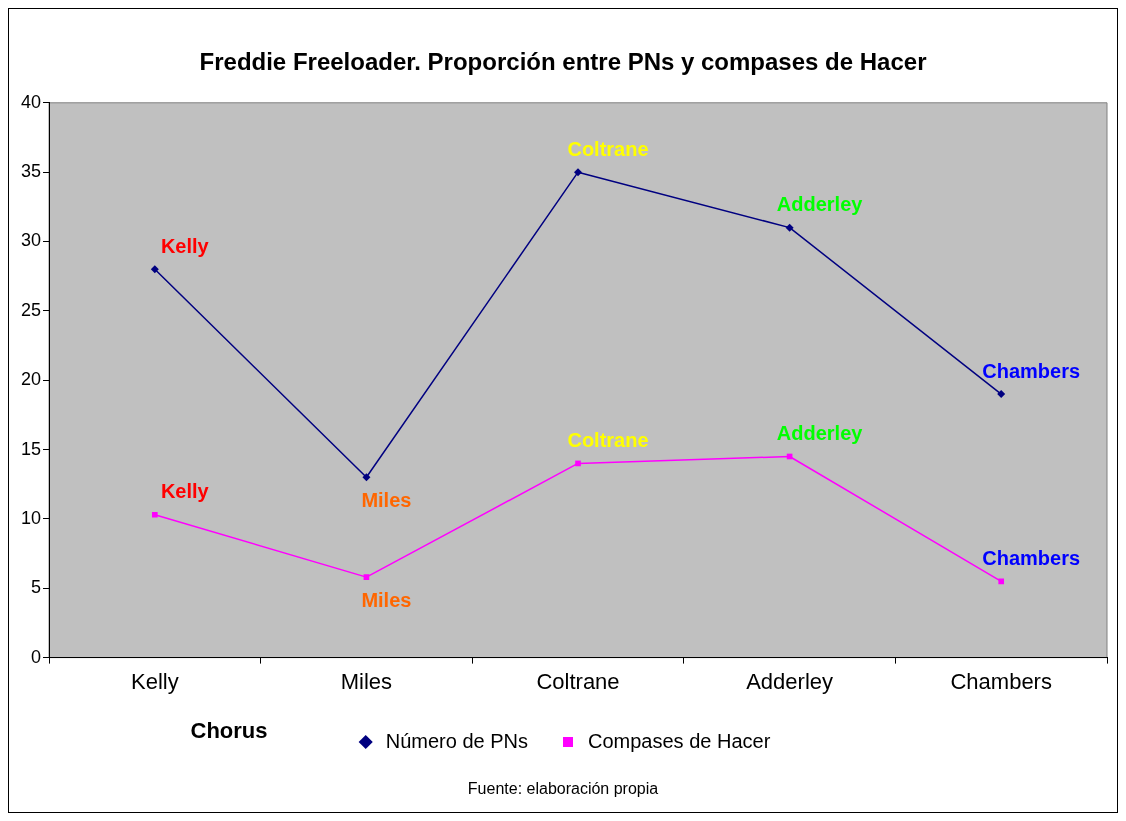 Image resolution: width=1126 pixels, height=821 pixels. Describe the element at coordinates (456, 740) in the screenshot. I see `legend-label: Número de PNs` at that location.